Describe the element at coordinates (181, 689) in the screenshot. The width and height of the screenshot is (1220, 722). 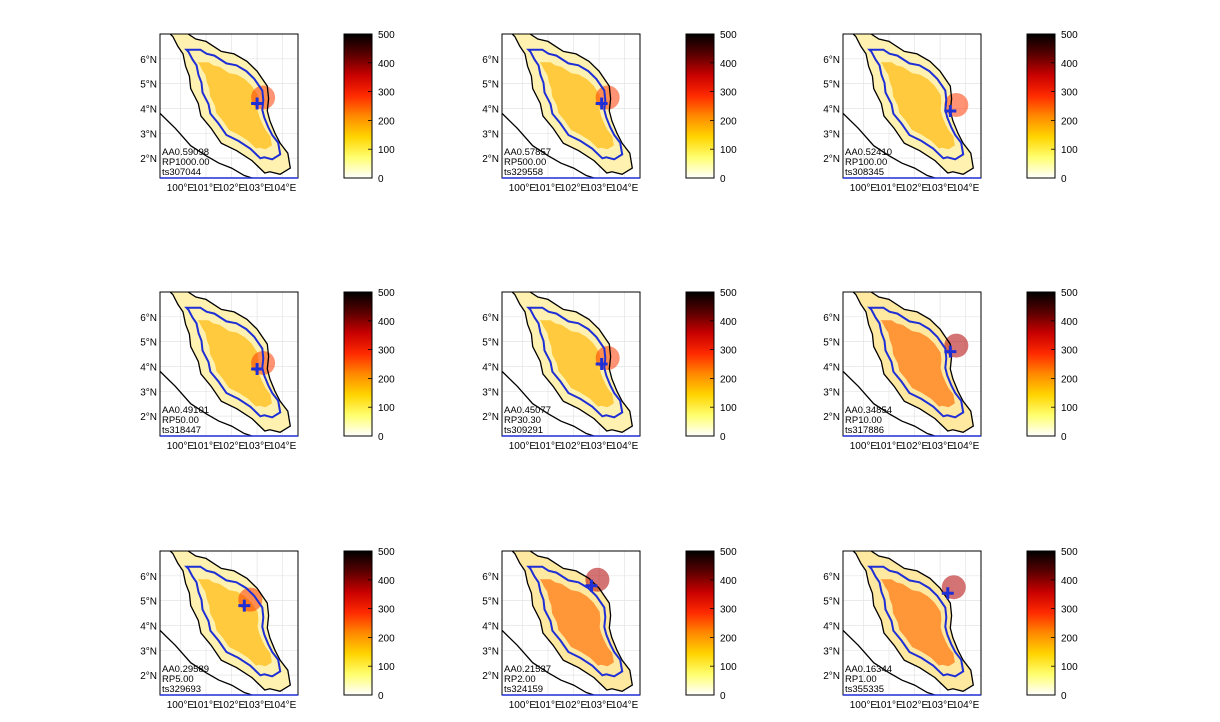
I see `annotation-ts: ts329693` at that location.